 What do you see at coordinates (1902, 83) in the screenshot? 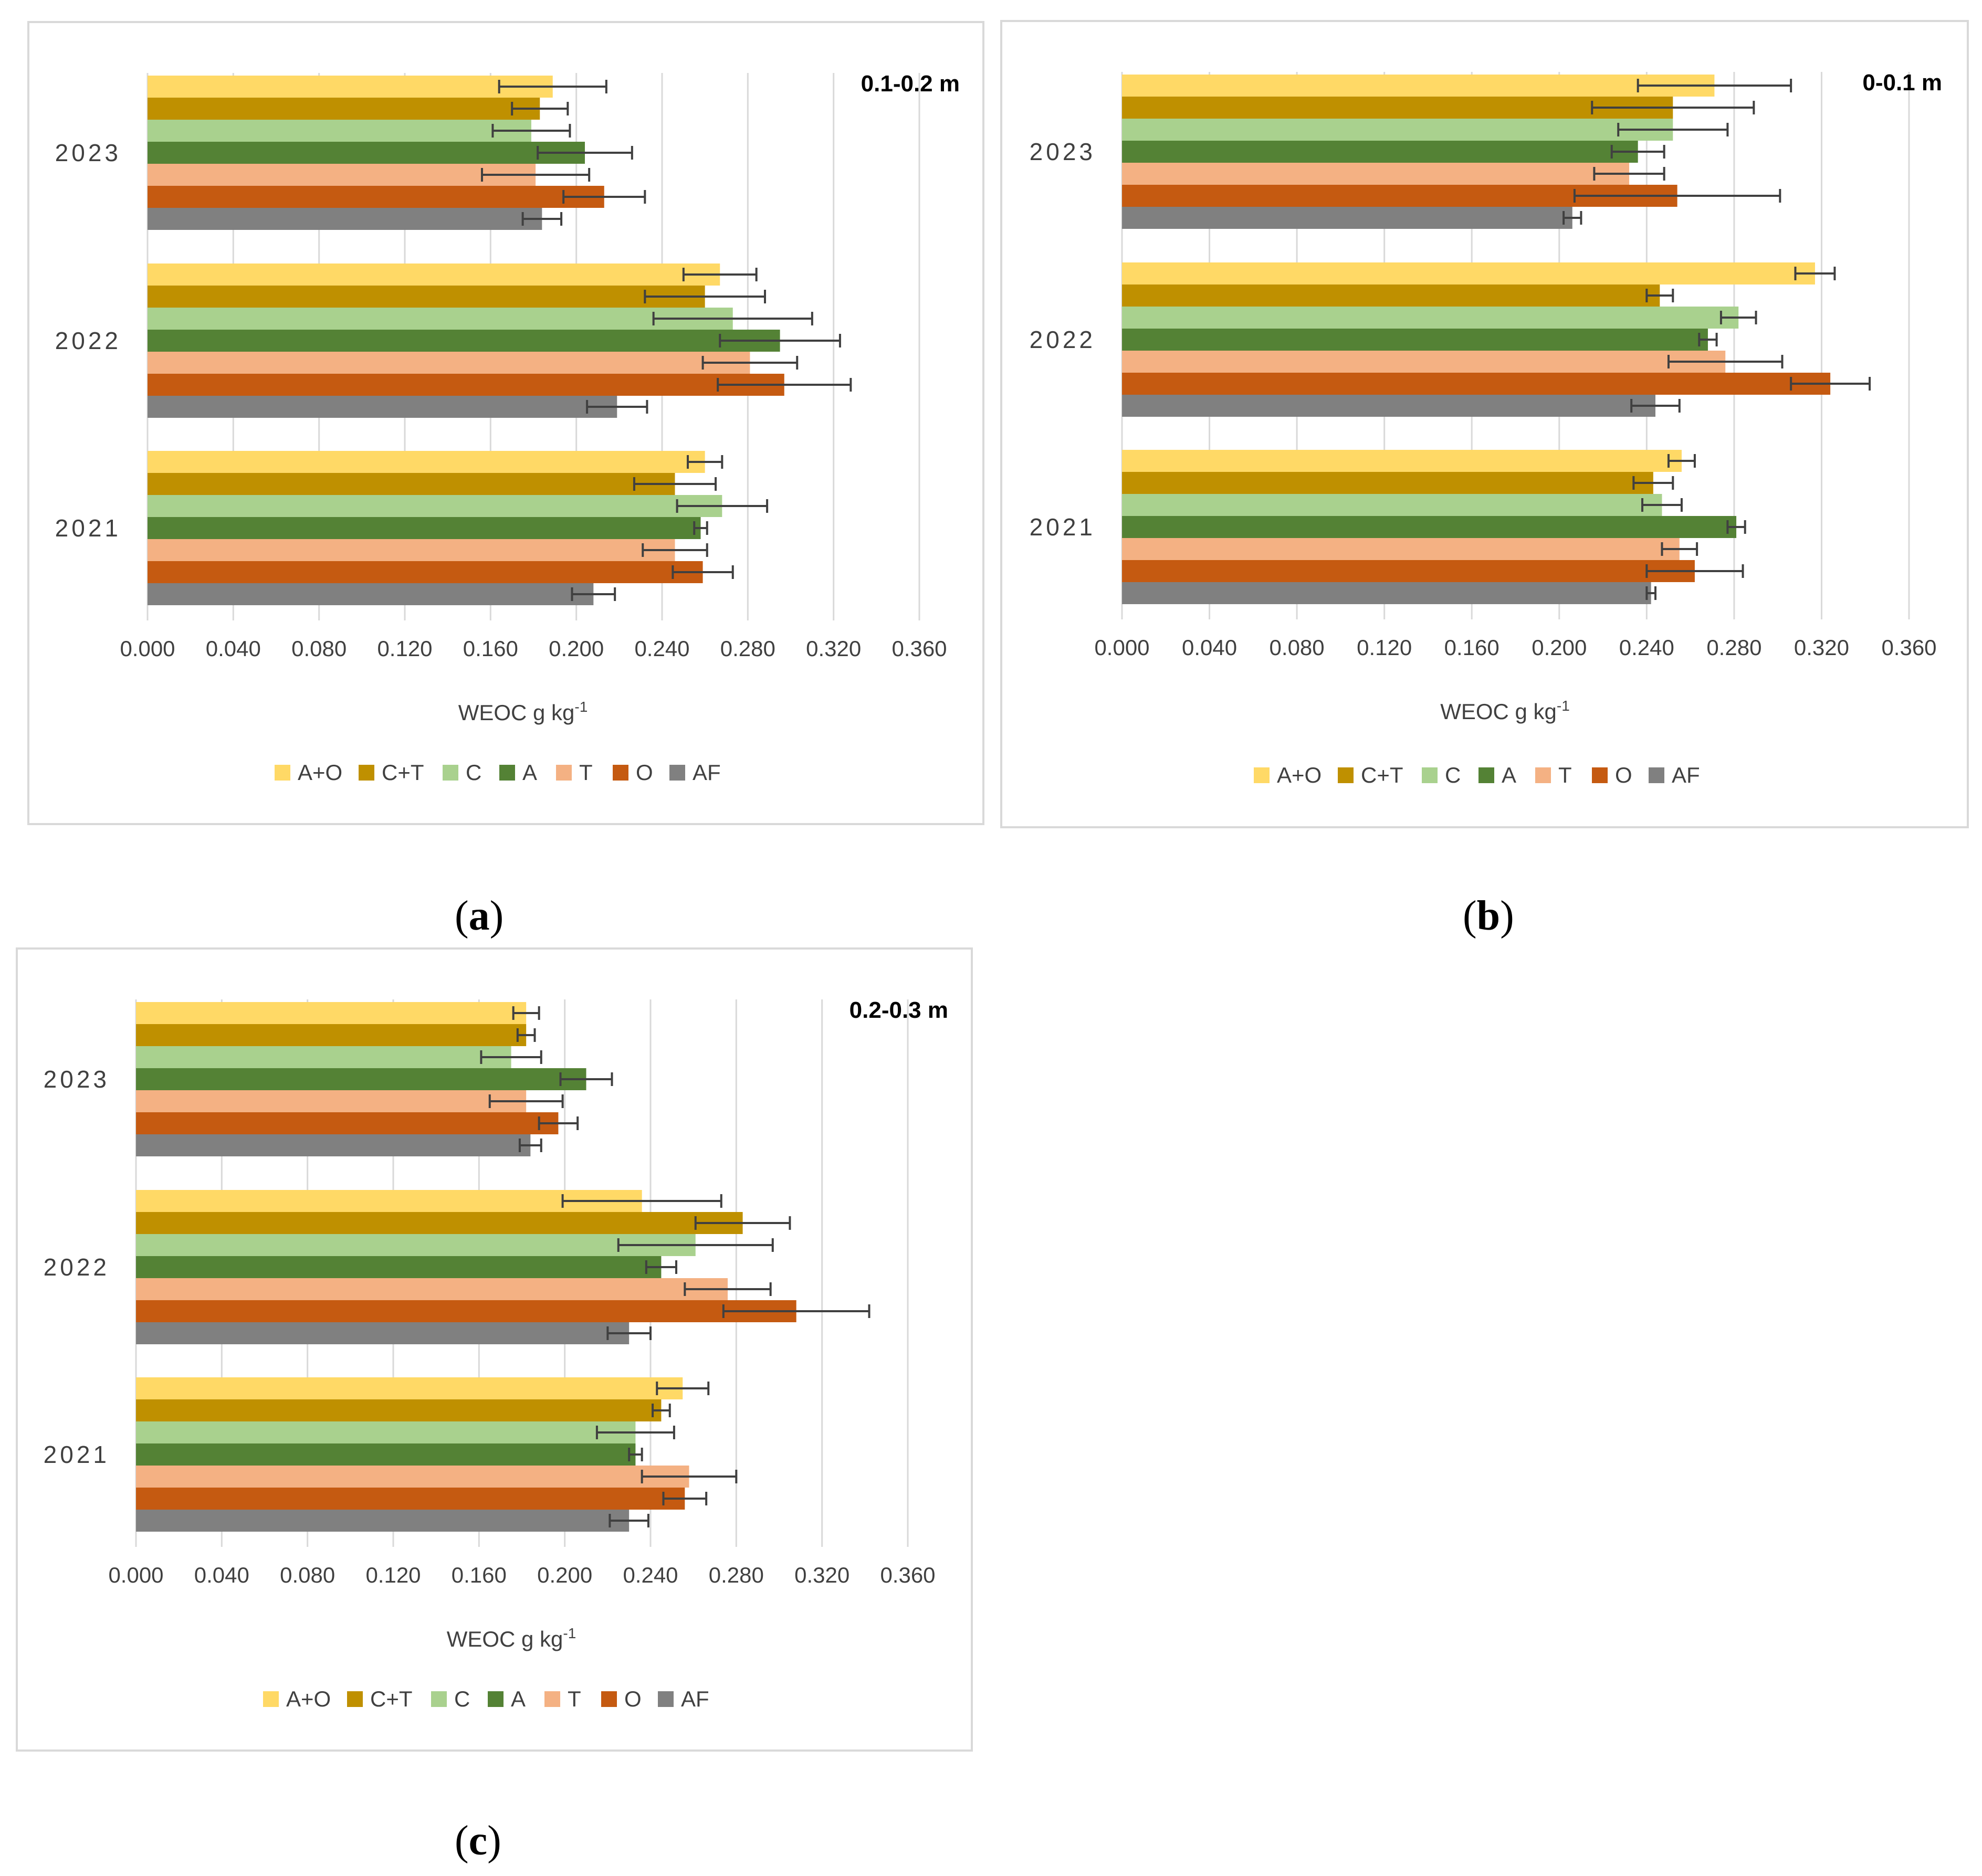
I see `depth-label: 0-0.1 m` at bounding box center [1902, 83].